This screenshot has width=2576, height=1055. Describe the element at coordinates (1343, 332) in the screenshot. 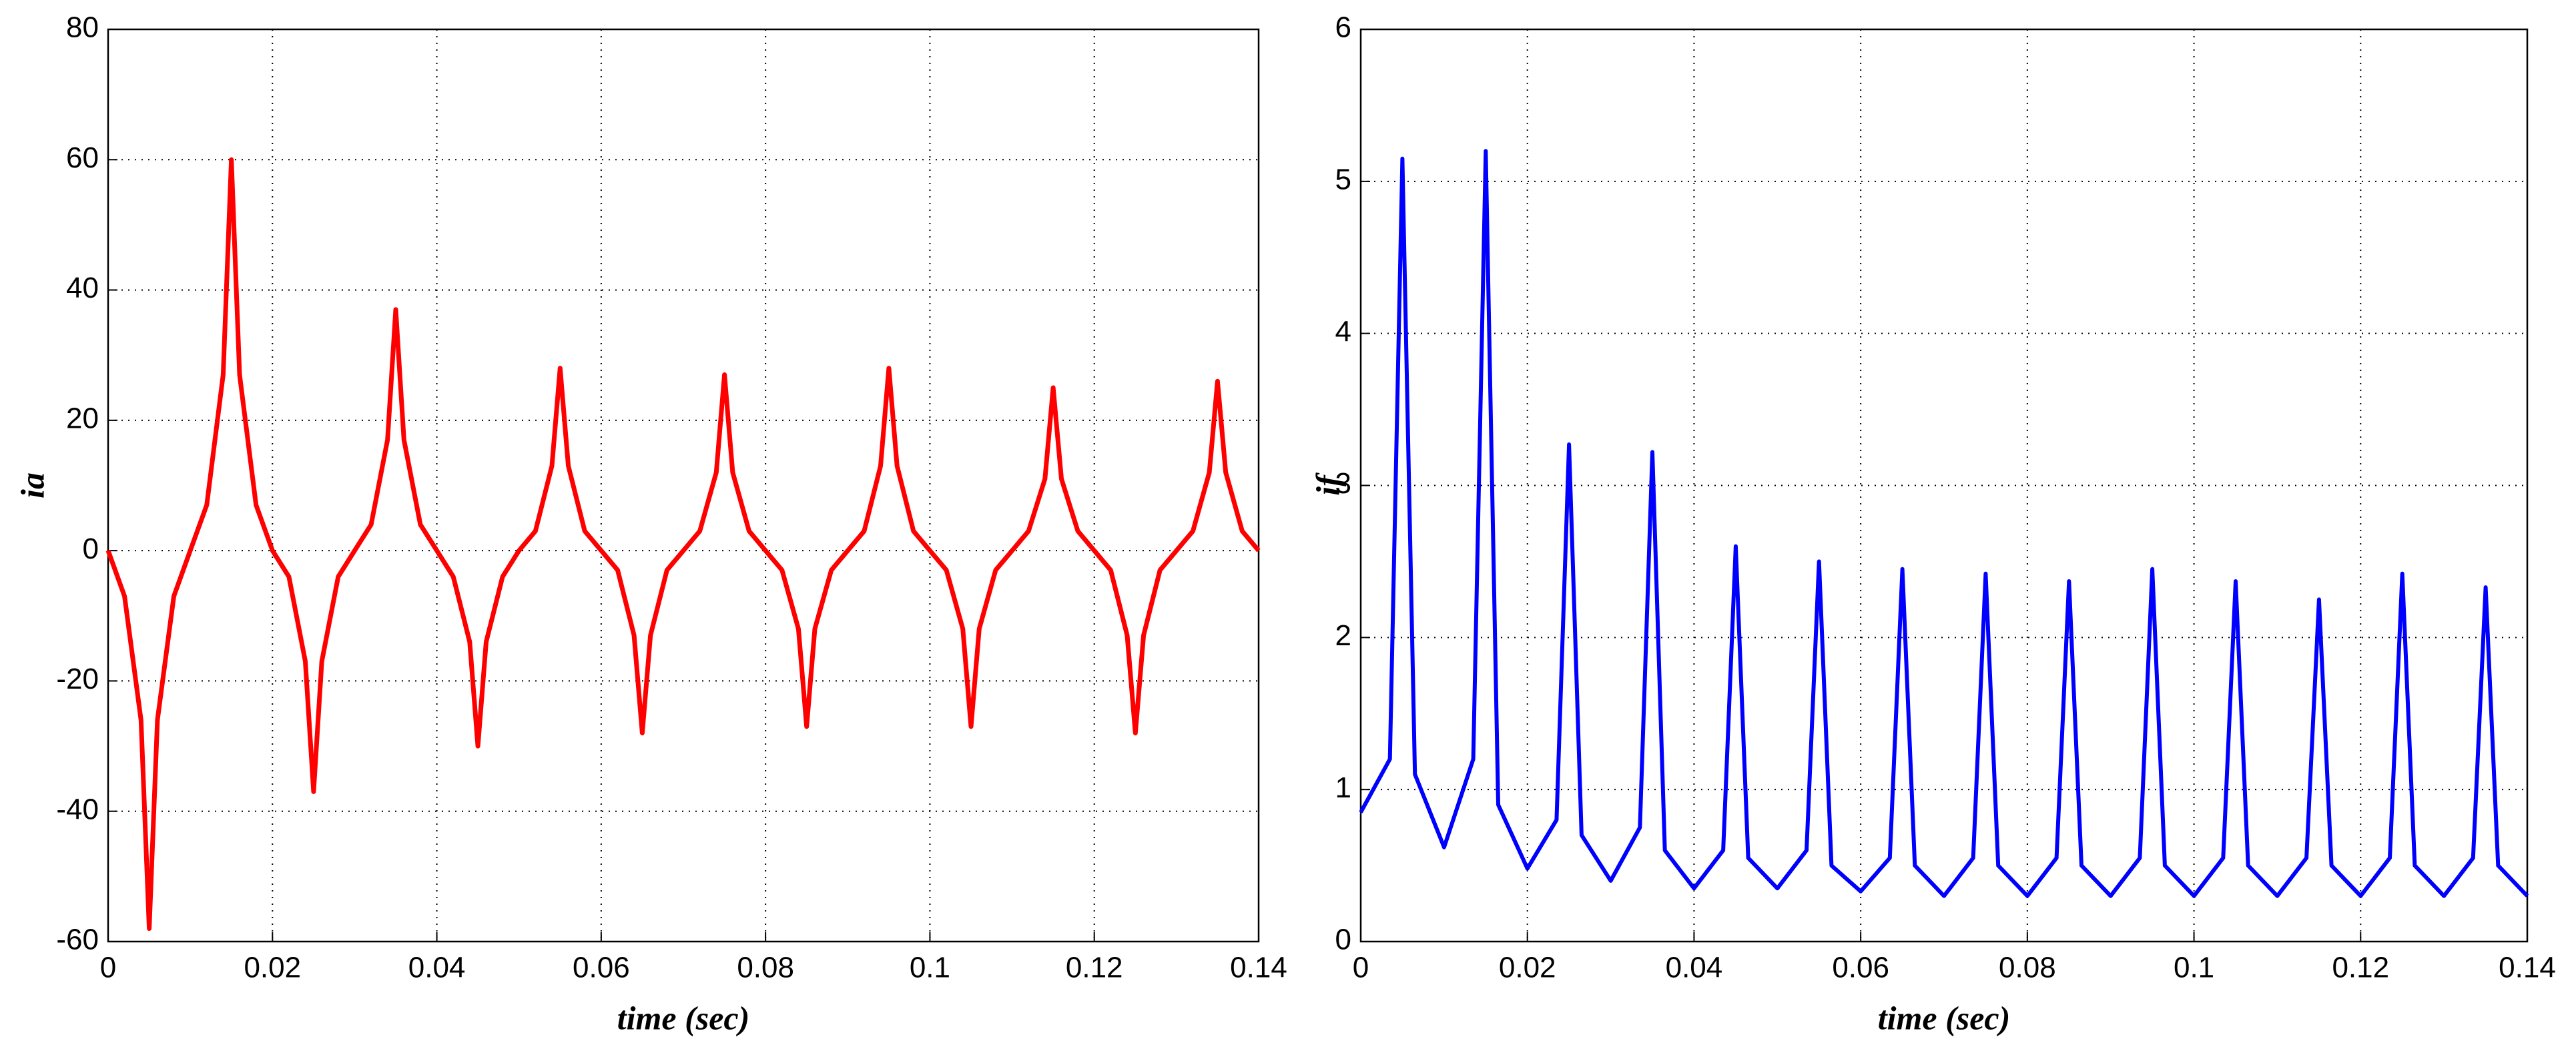

I see `y-tick-label: 4` at that location.